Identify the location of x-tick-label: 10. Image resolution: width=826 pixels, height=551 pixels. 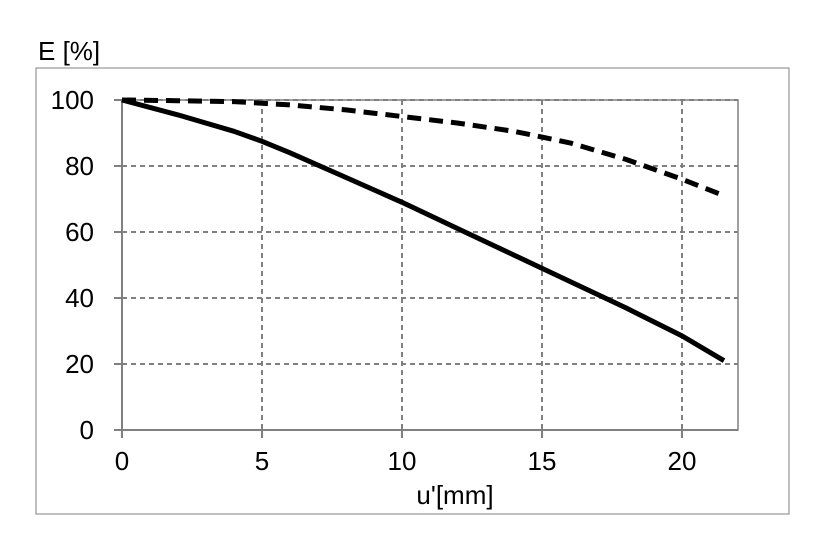
(402, 461).